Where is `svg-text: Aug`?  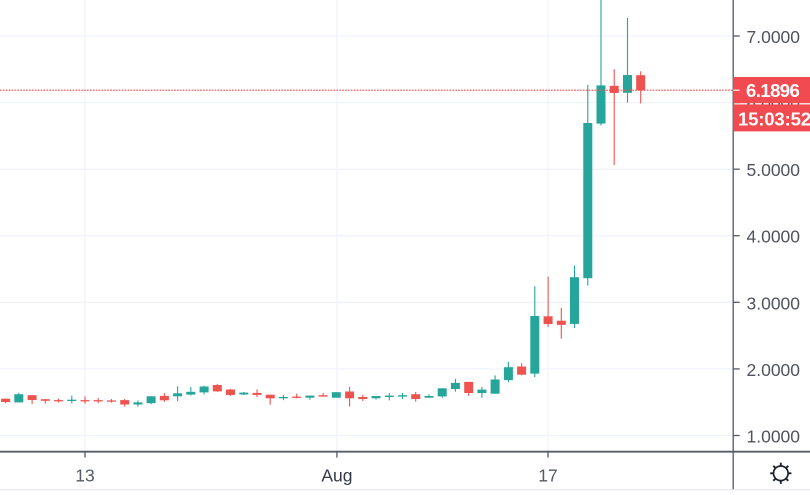 svg-text: Aug is located at coordinates (336, 476).